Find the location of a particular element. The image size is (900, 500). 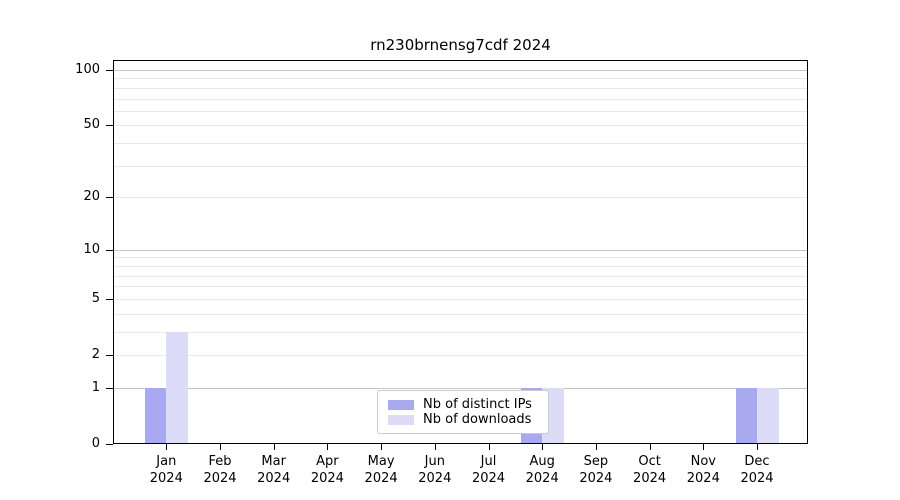

x-tick-label-nov: Nov 2024 is located at coordinates (703, 470).